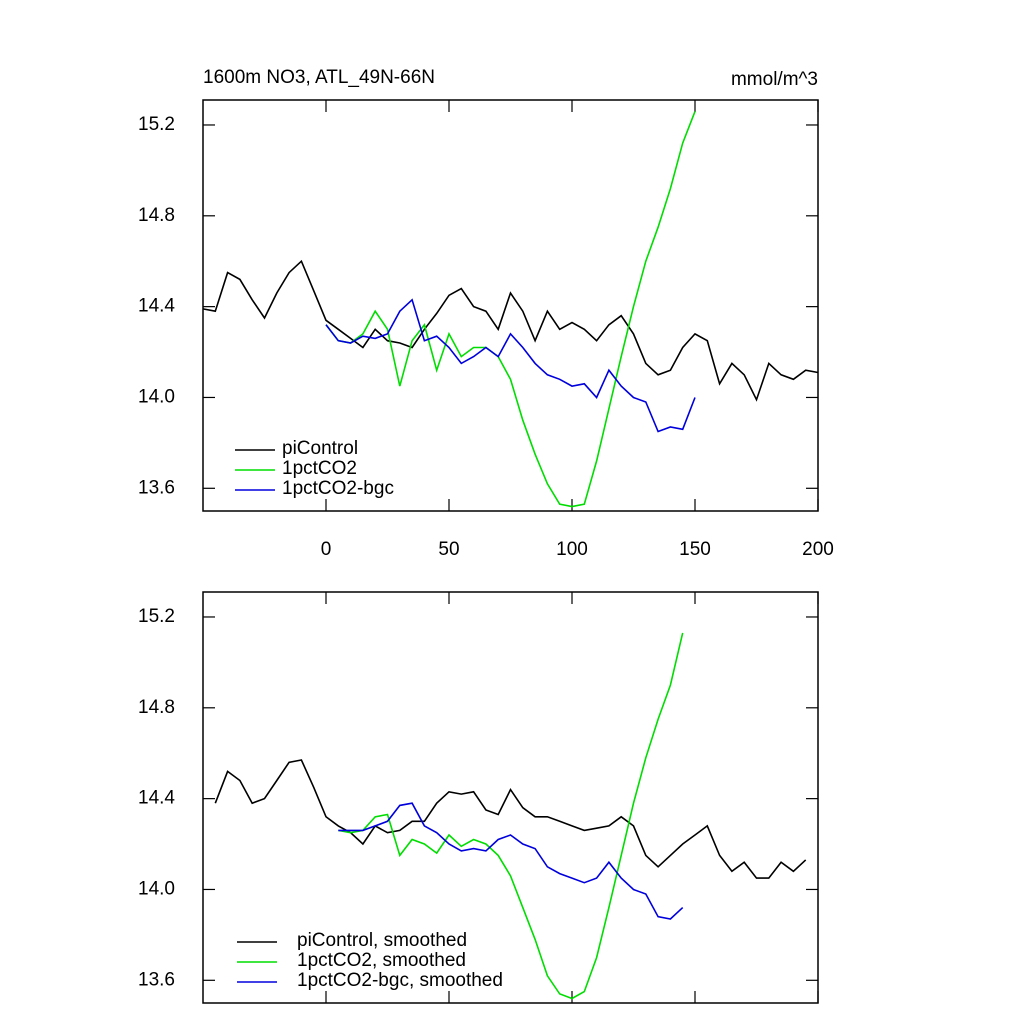 This screenshot has width=1024, height=1024. I want to click on x-tick-label: 0, so click(326, 549).